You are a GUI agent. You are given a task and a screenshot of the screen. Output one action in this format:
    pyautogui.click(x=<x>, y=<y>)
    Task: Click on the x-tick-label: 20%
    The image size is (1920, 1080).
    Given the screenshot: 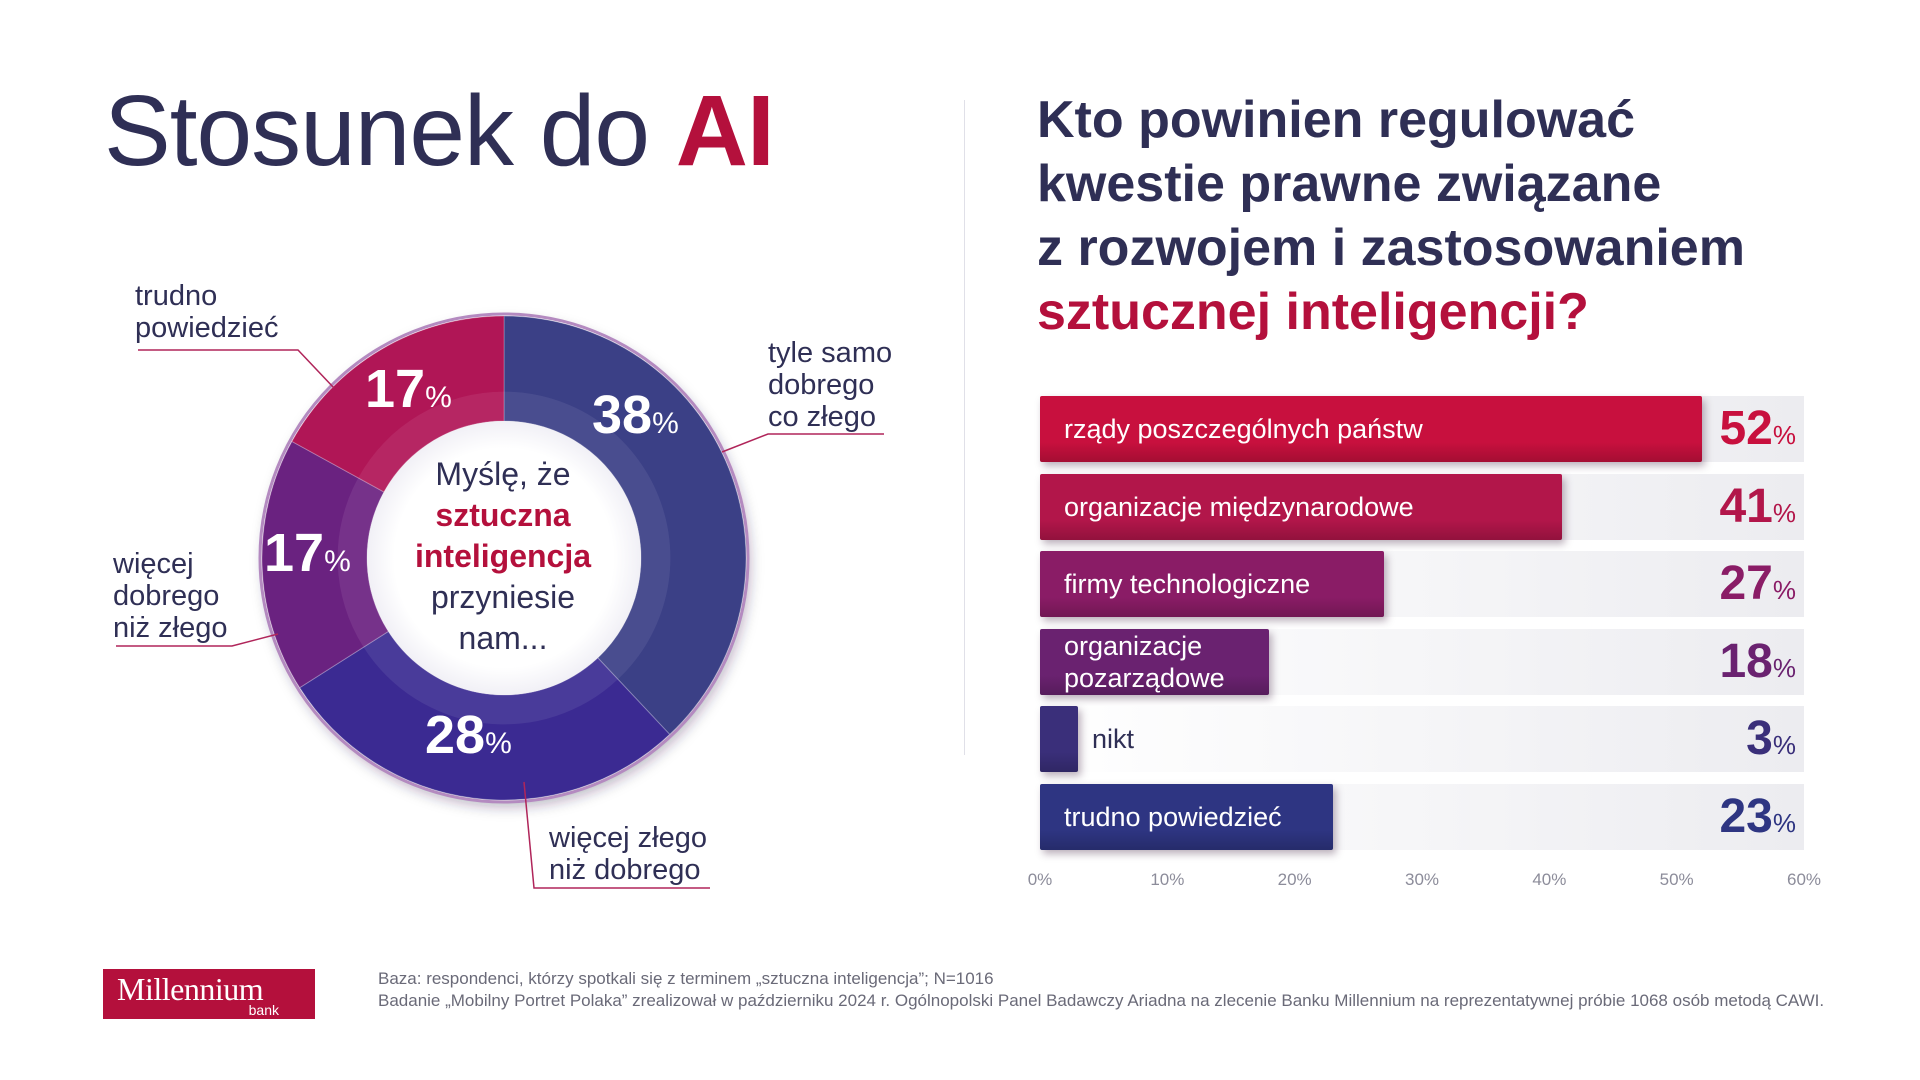 What is the action you would take?
    pyautogui.click(x=1294, y=879)
    